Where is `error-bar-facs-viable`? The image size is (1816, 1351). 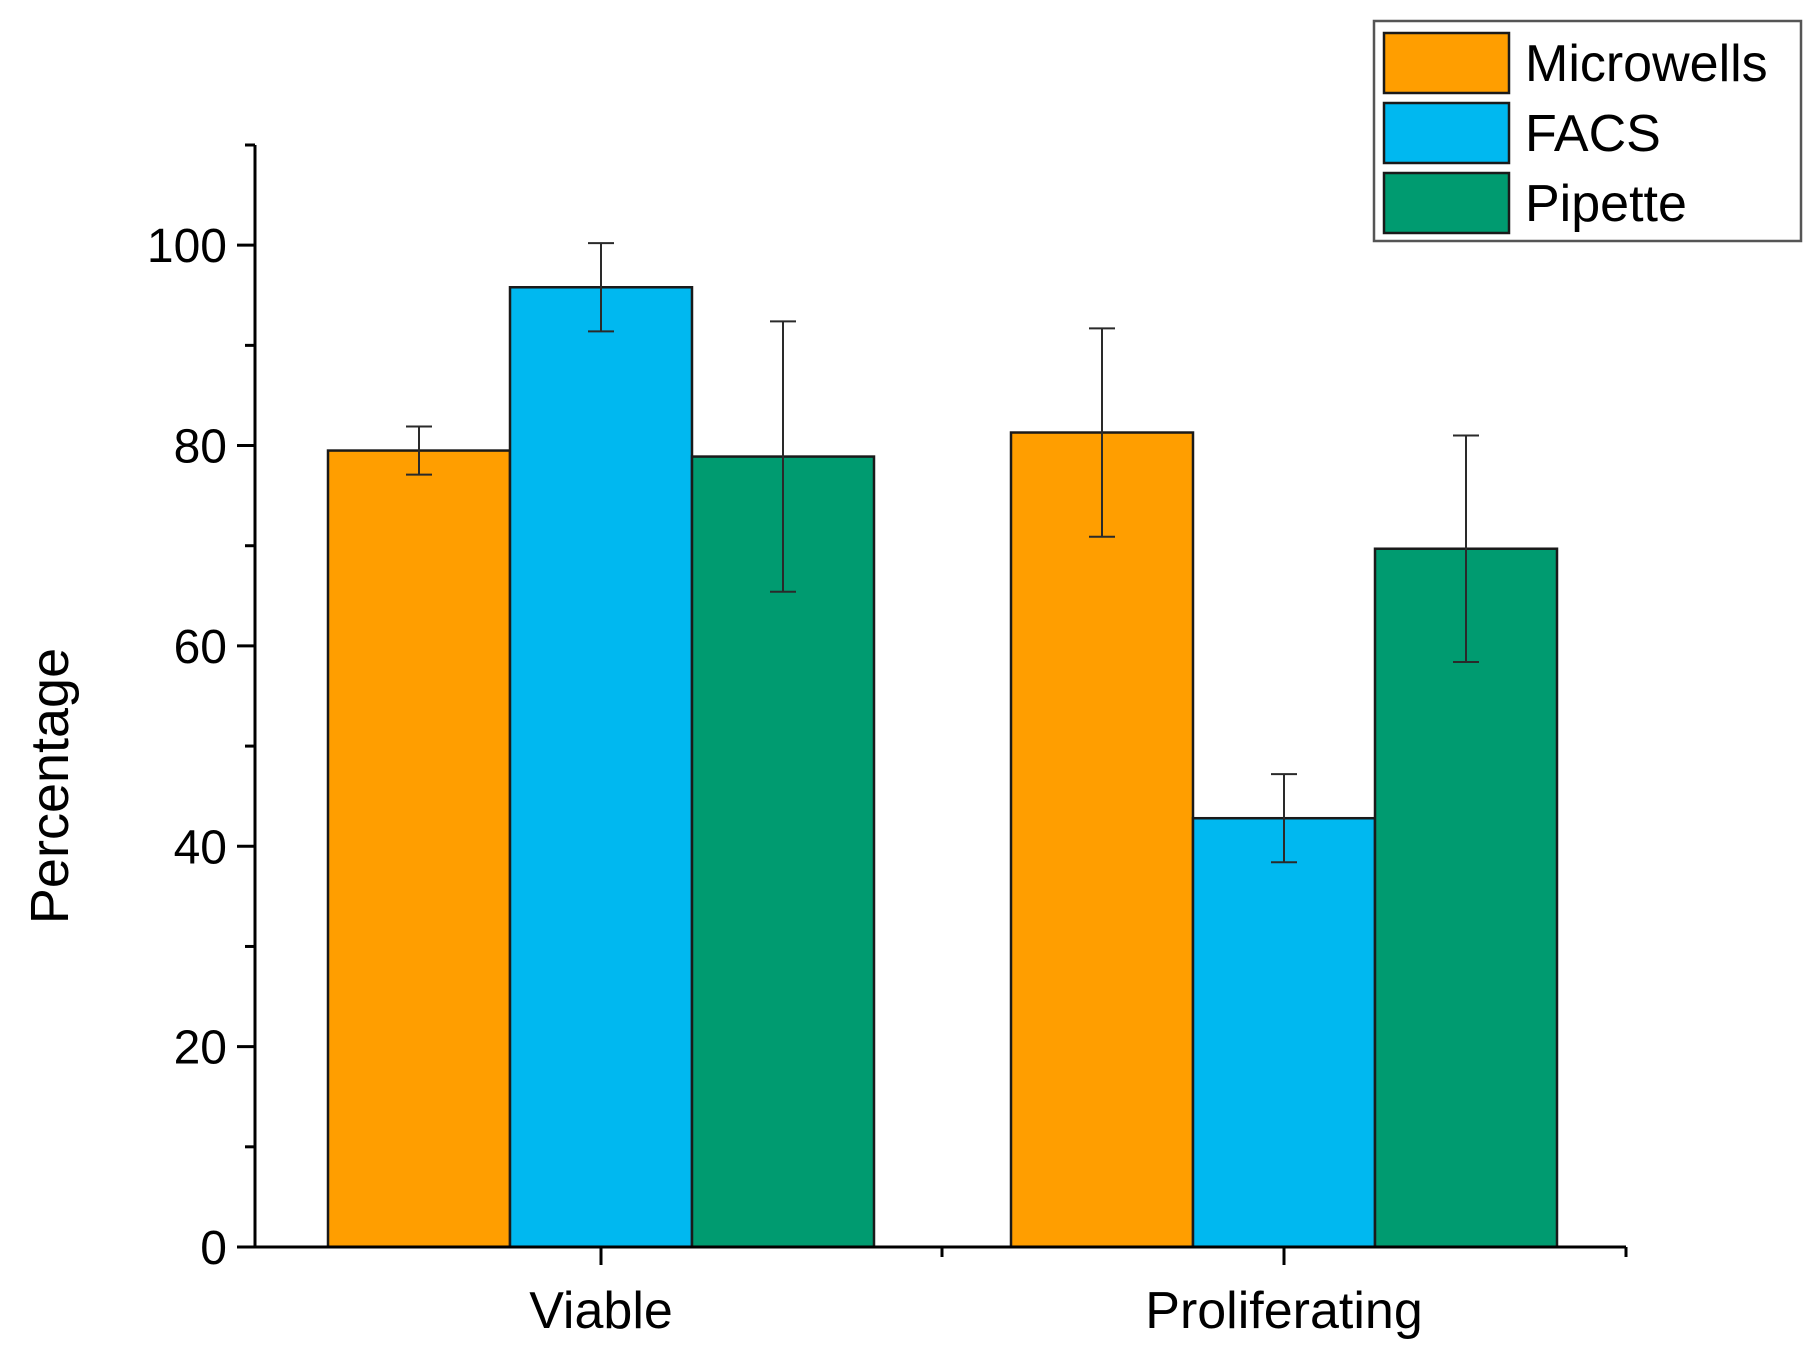 error-bar-facs-viable is located at coordinates (601, 287).